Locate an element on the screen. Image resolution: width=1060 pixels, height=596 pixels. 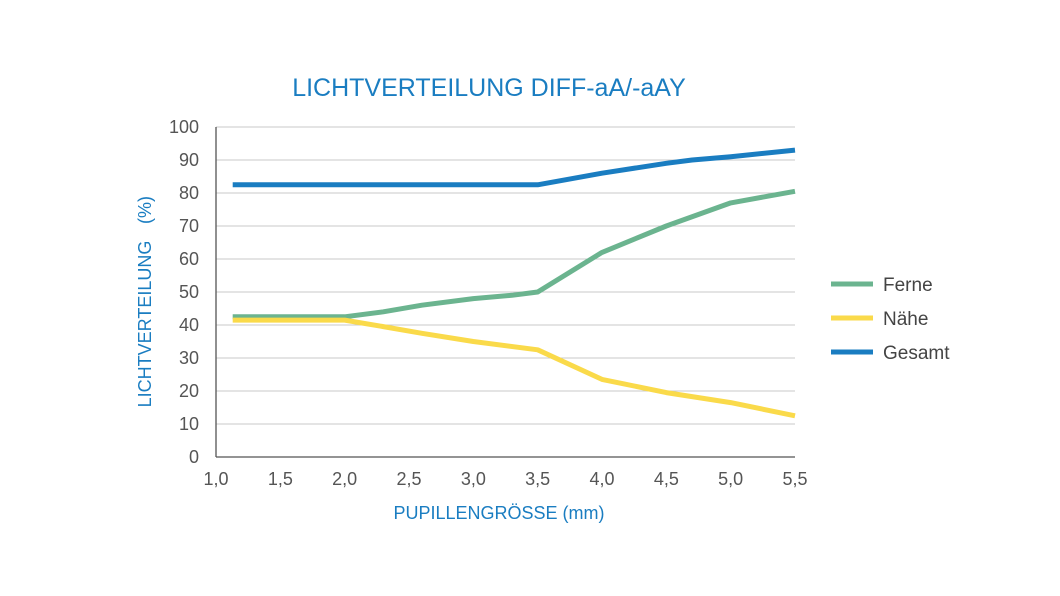
series-line-nähe is located at coordinates (514, 368).